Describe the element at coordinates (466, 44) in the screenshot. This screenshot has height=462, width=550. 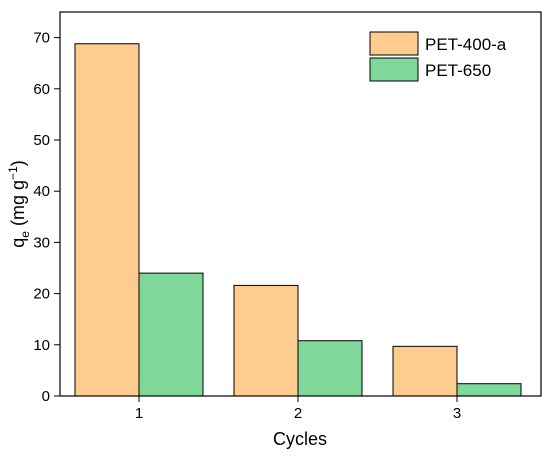
I see `legend-label-pet-400-a: PET-400-a` at that location.